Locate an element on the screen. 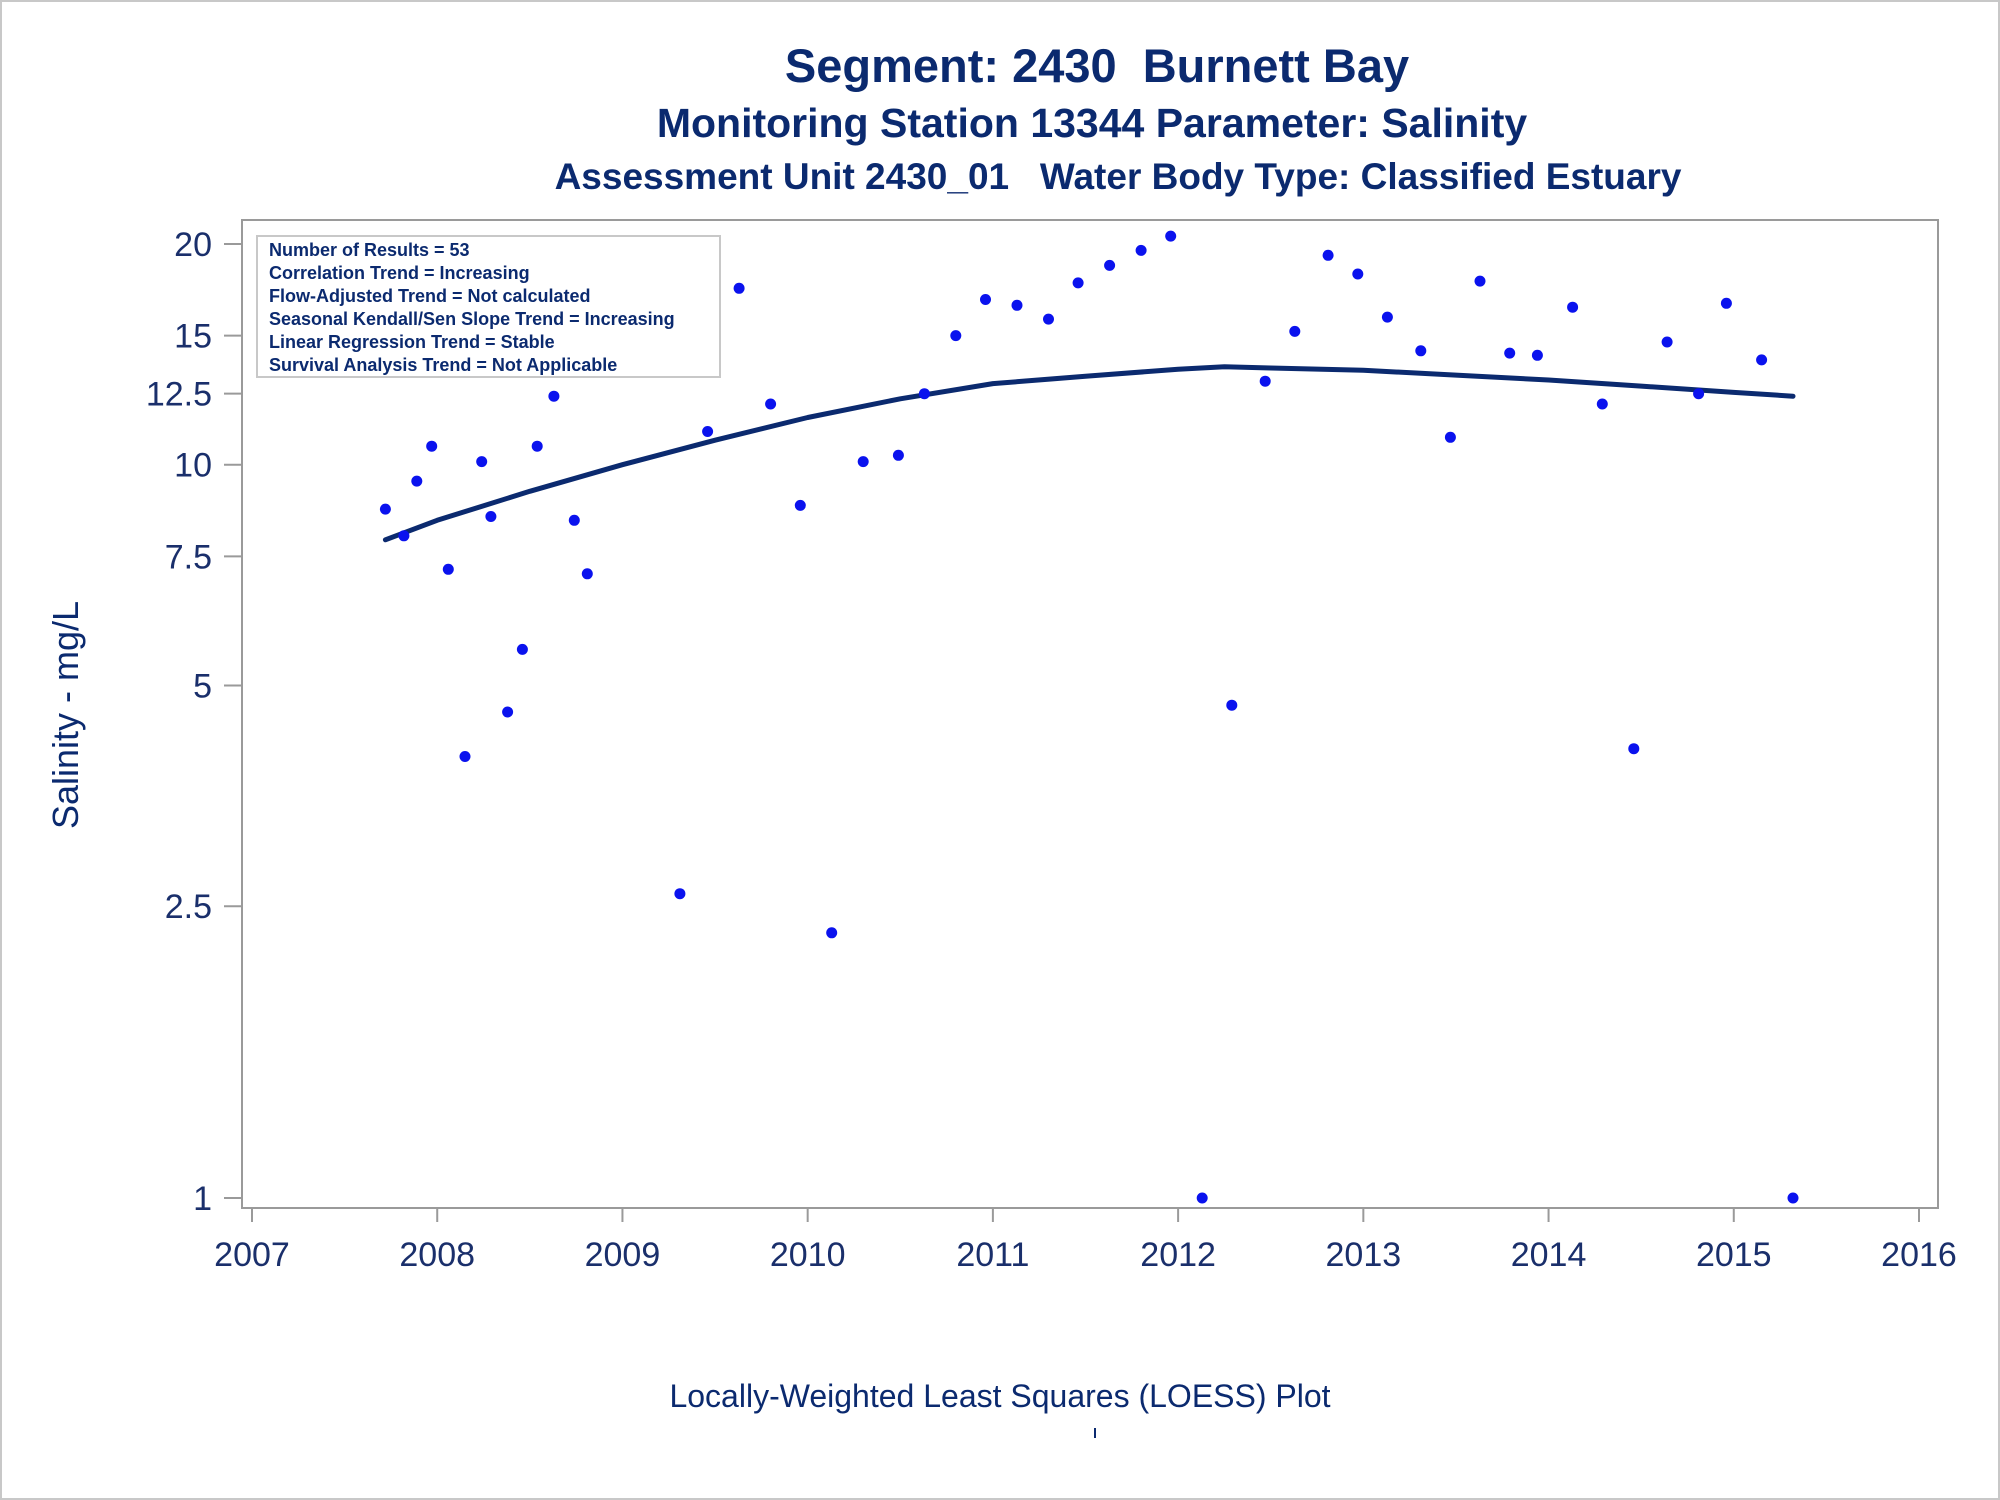  x-tick-label: 2009 is located at coordinates (623, 1255).